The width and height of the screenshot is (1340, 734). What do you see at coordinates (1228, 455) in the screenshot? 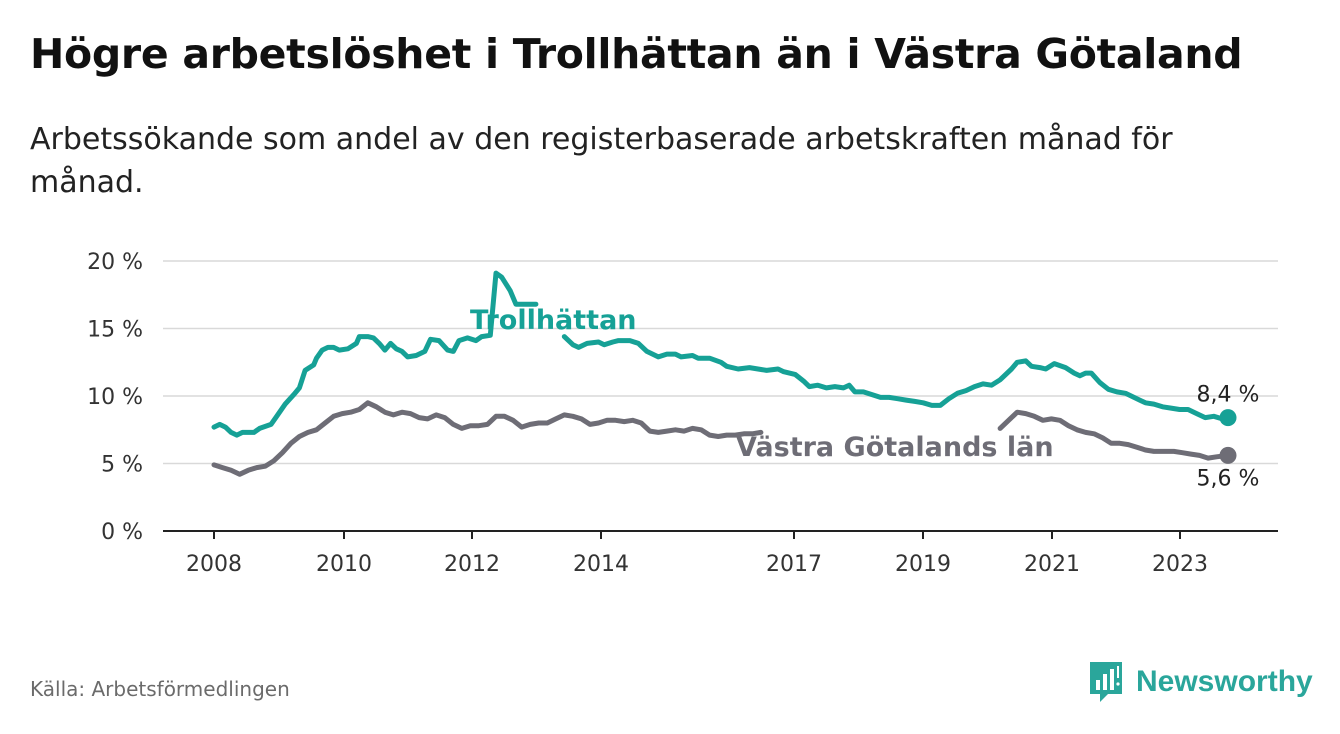
I see `end-point-vastra-gotaland` at bounding box center [1228, 455].